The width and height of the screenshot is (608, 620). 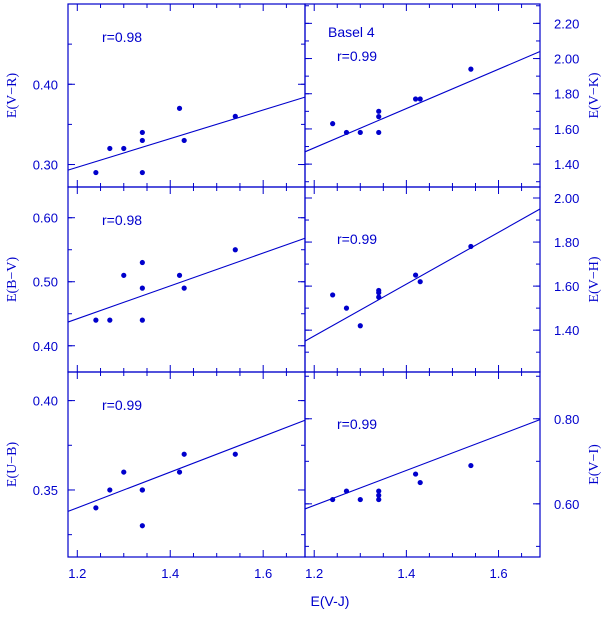 What do you see at coordinates (263, 573) in the screenshot?
I see `x-tick-label: 1.6` at bounding box center [263, 573].